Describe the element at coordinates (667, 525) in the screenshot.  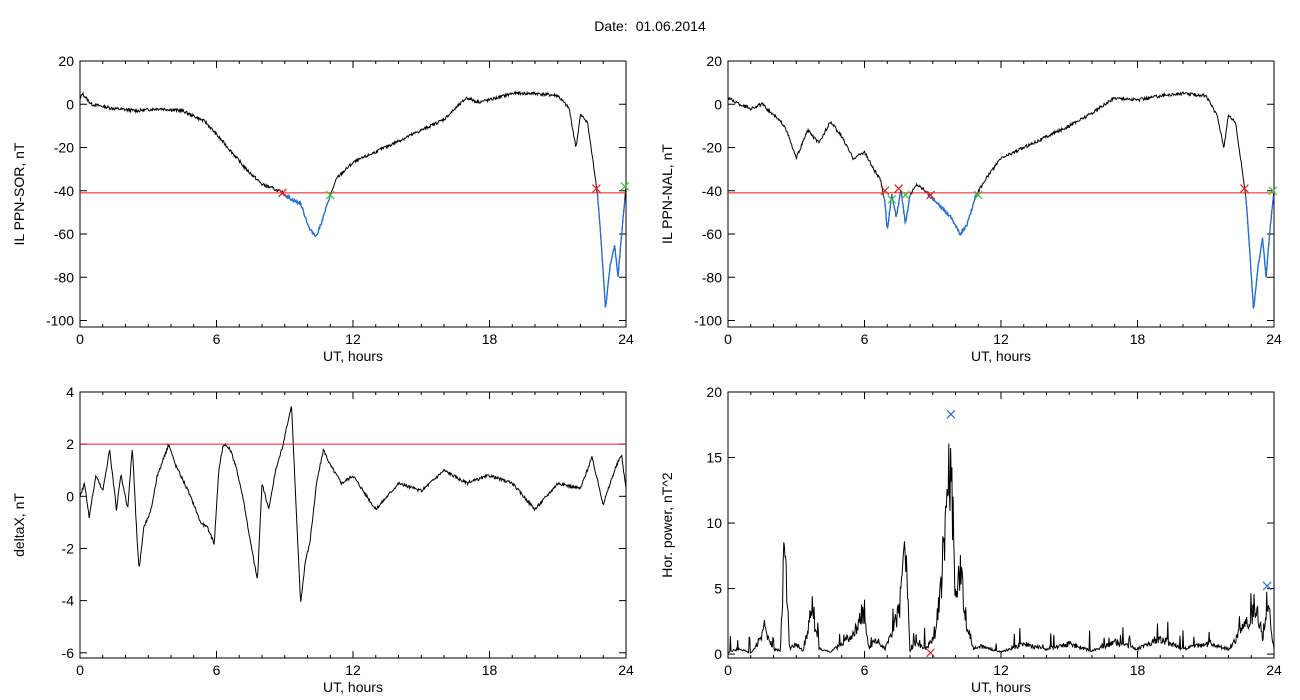
I see `y-axis-label: Hor. power, nT^2` at that location.